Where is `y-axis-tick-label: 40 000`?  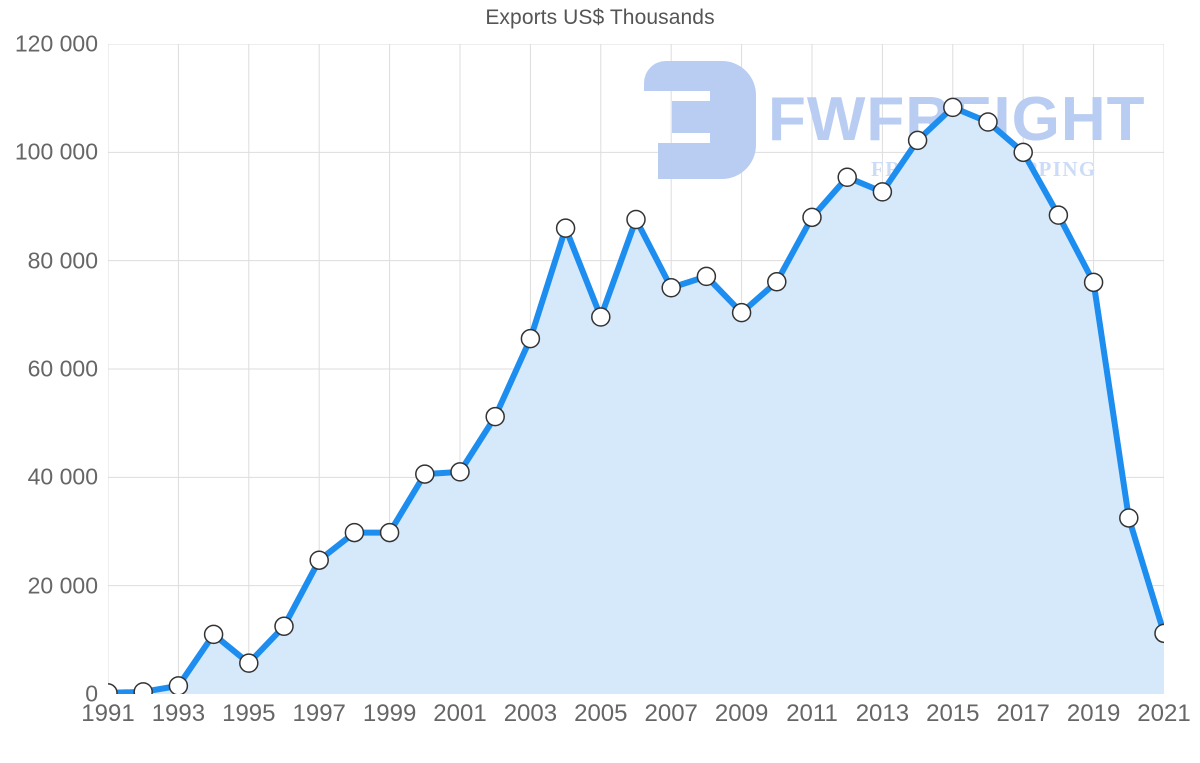 y-axis-tick-label: 40 000 is located at coordinates (62, 476).